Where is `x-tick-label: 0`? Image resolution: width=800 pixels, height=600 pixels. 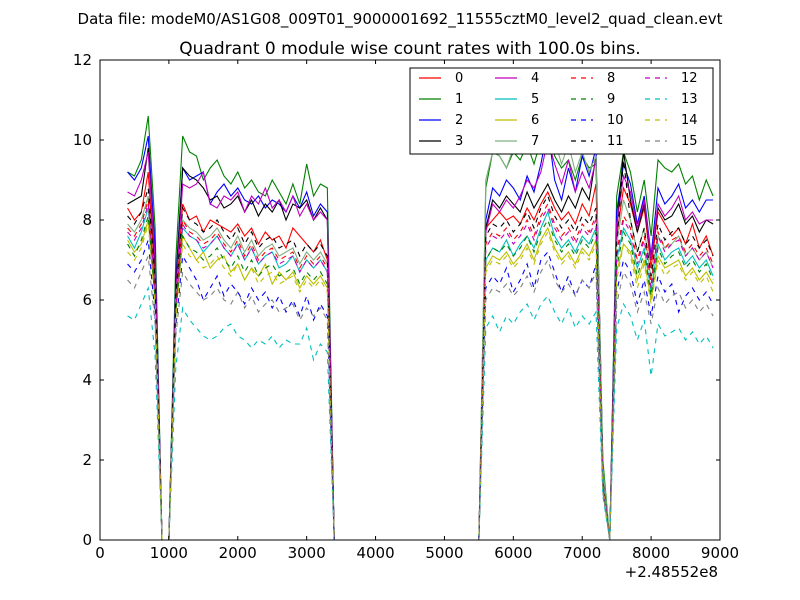
x-tick-label: 0 is located at coordinates (100, 553).